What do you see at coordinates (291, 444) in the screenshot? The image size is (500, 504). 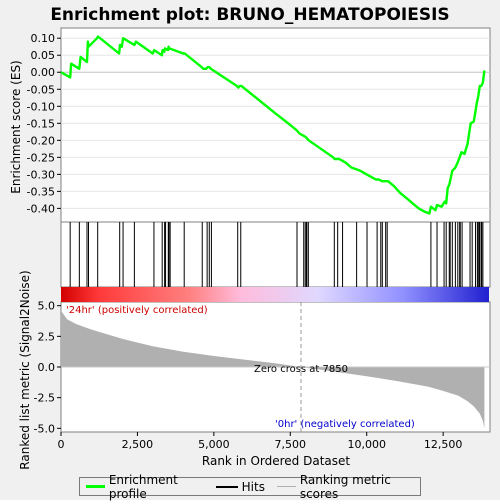 I see `x-tick-label: 7,500` at bounding box center [291, 444].